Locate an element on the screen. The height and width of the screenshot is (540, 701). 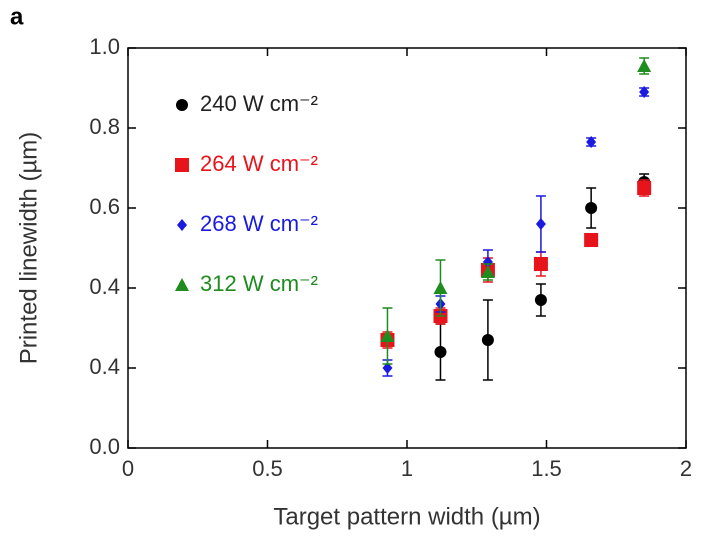
x-tick-label: 1.5 is located at coordinates (546, 468).